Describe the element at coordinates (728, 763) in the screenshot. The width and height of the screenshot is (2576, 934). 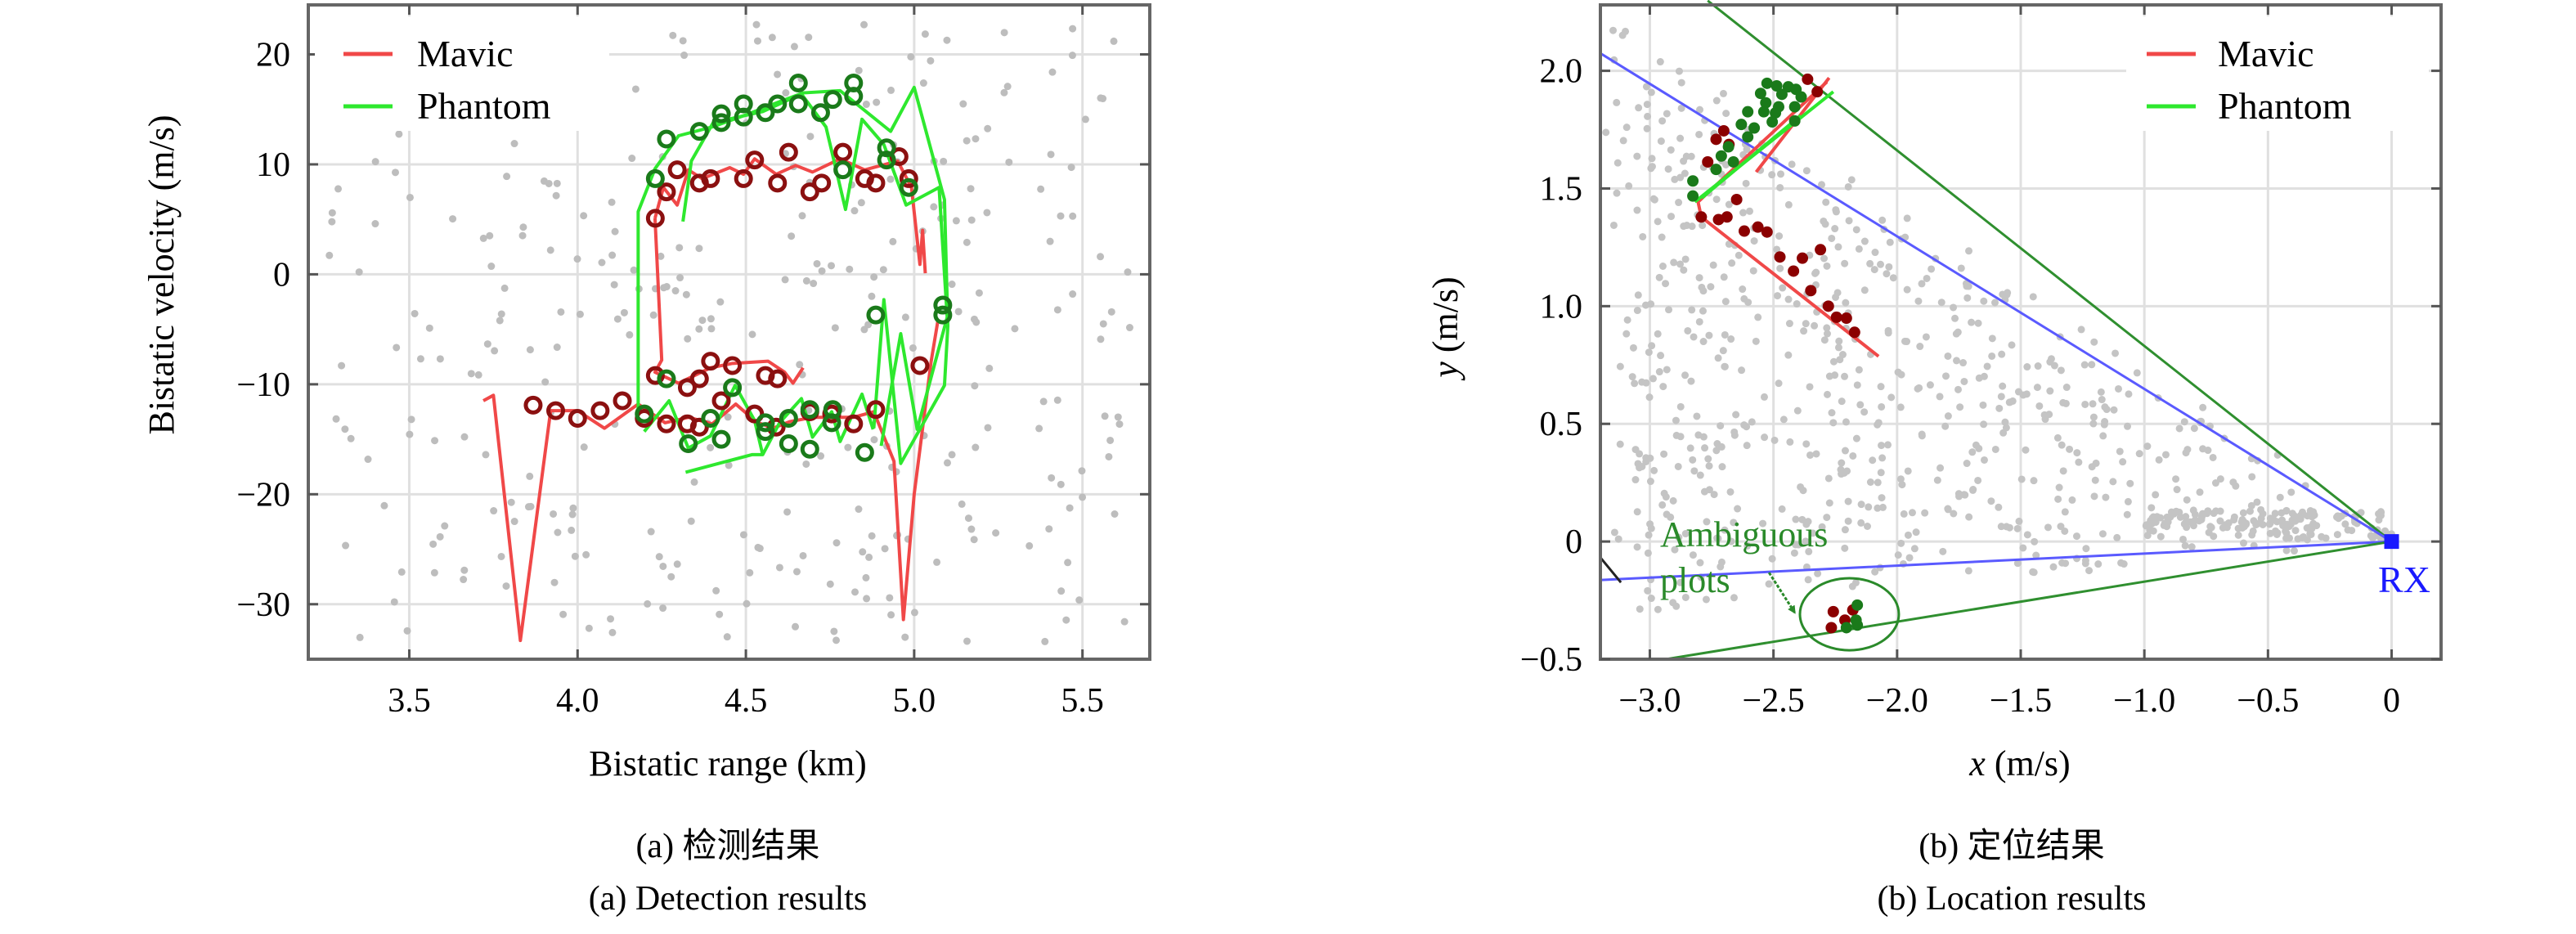
I see `x-axis-label: Bistatic range (km)` at that location.